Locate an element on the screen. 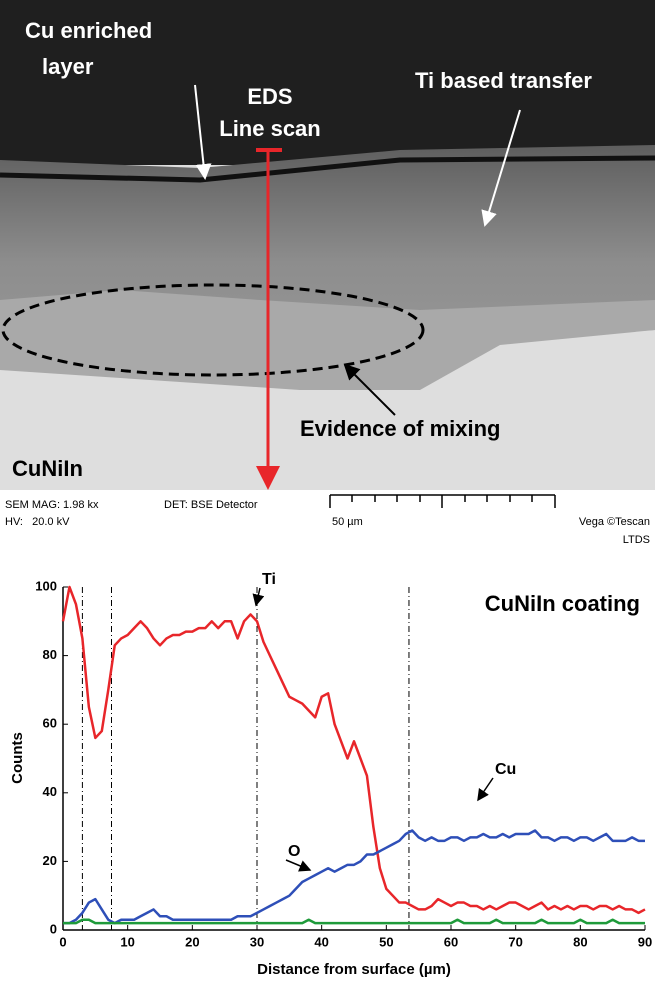  info: SEM MAG: 1.98 kx is located at coordinates (52, 505).